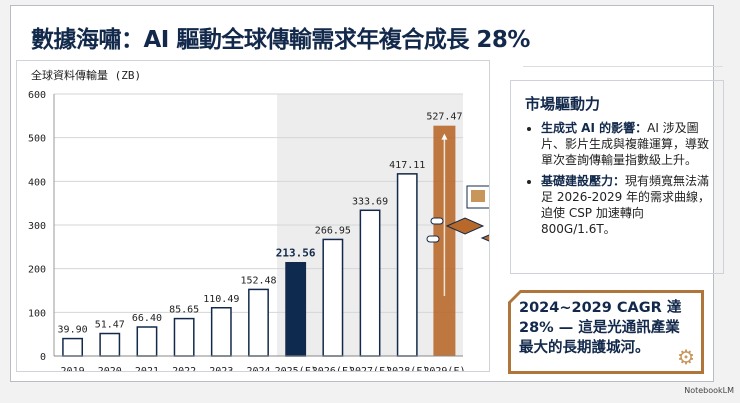  Describe the element at coordinates (86, 75) in the screenshot. I see `y-axis-label: 全球資料傳輸量 (ZB)` at that location.